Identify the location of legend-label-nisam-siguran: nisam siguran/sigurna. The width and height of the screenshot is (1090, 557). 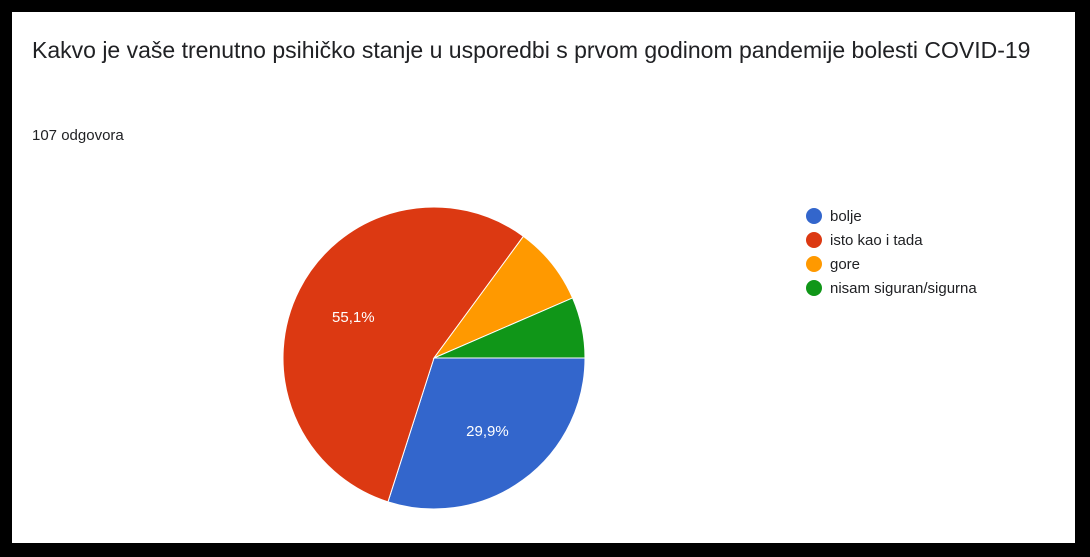
(903, 288).